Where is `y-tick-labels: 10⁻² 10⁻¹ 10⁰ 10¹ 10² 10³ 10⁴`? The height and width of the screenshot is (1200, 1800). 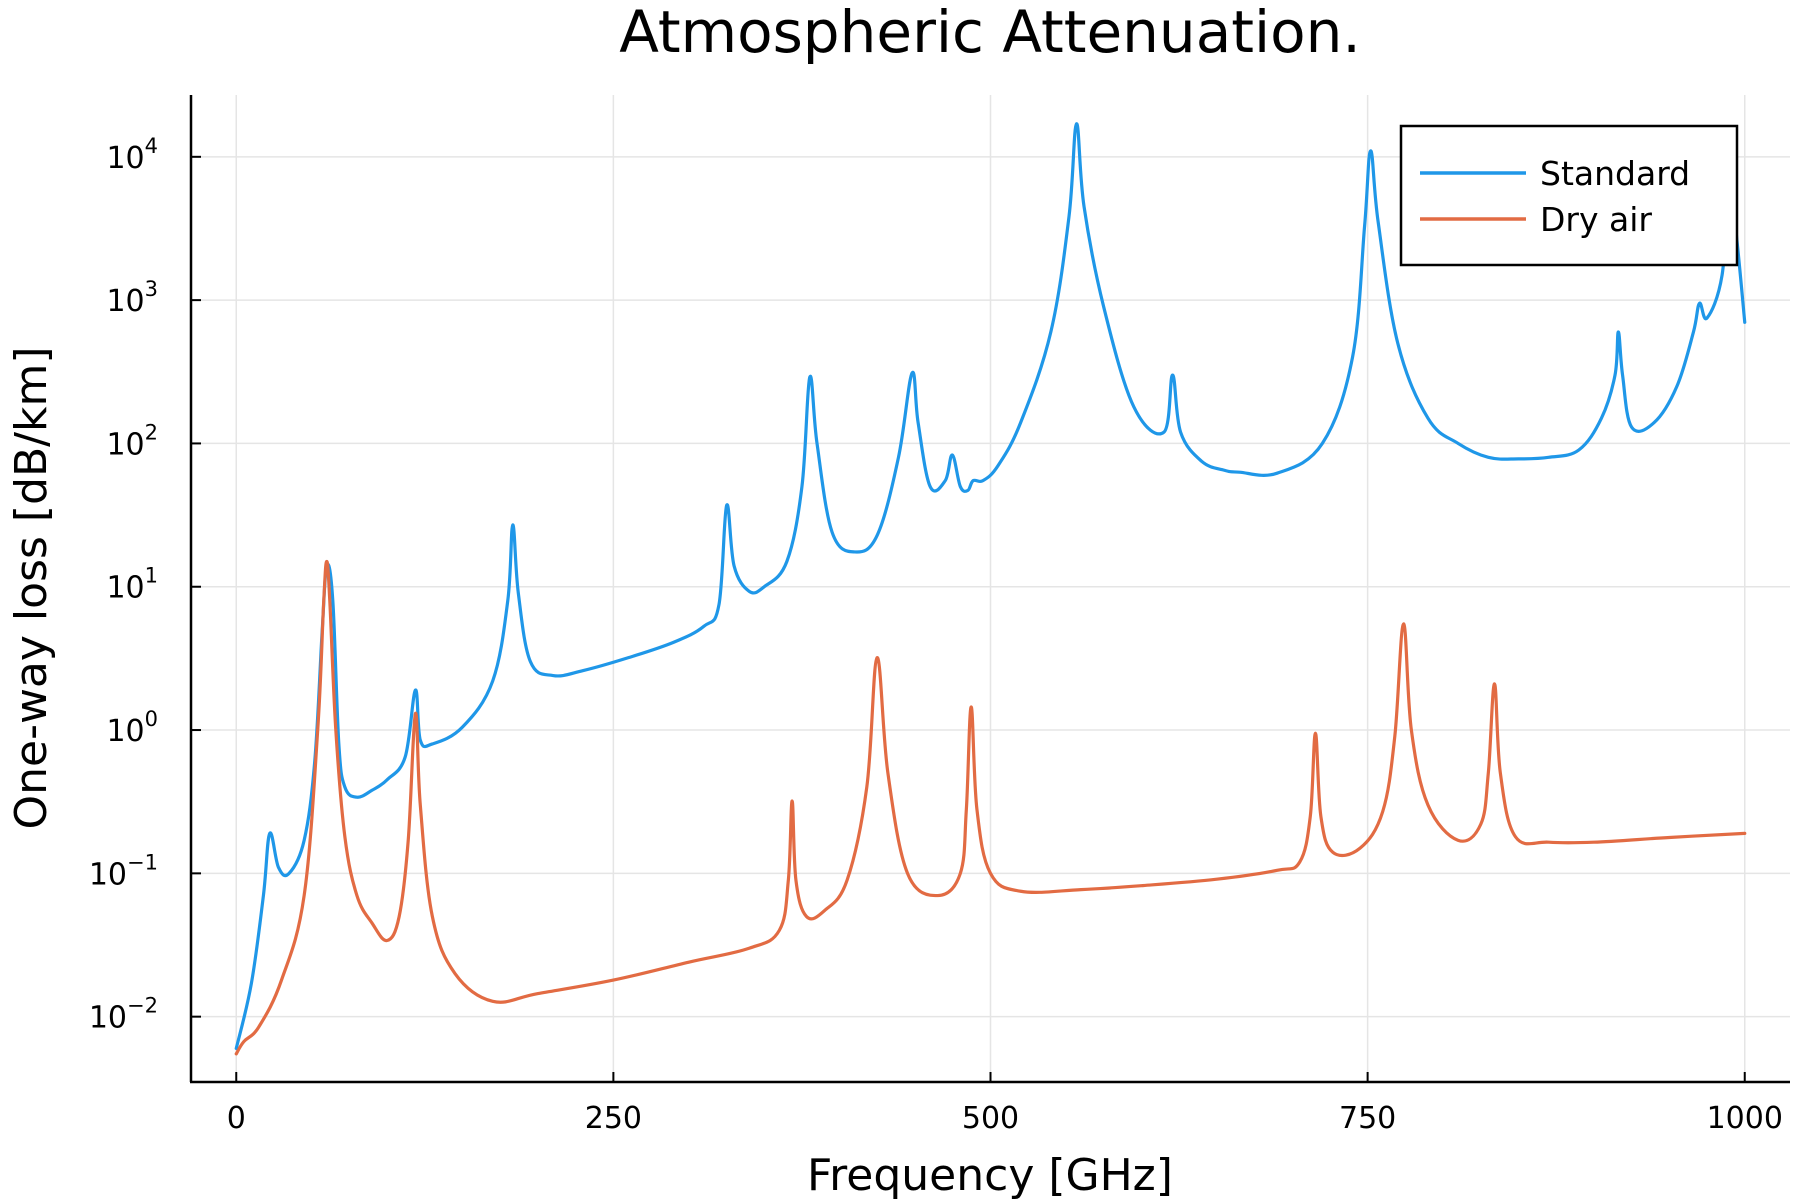
y-tick-labels: 10⁻² 10⁻¹ 10⁰ 10¹ 10² 10³ 10⁴ is located at coordinates (123, 585).